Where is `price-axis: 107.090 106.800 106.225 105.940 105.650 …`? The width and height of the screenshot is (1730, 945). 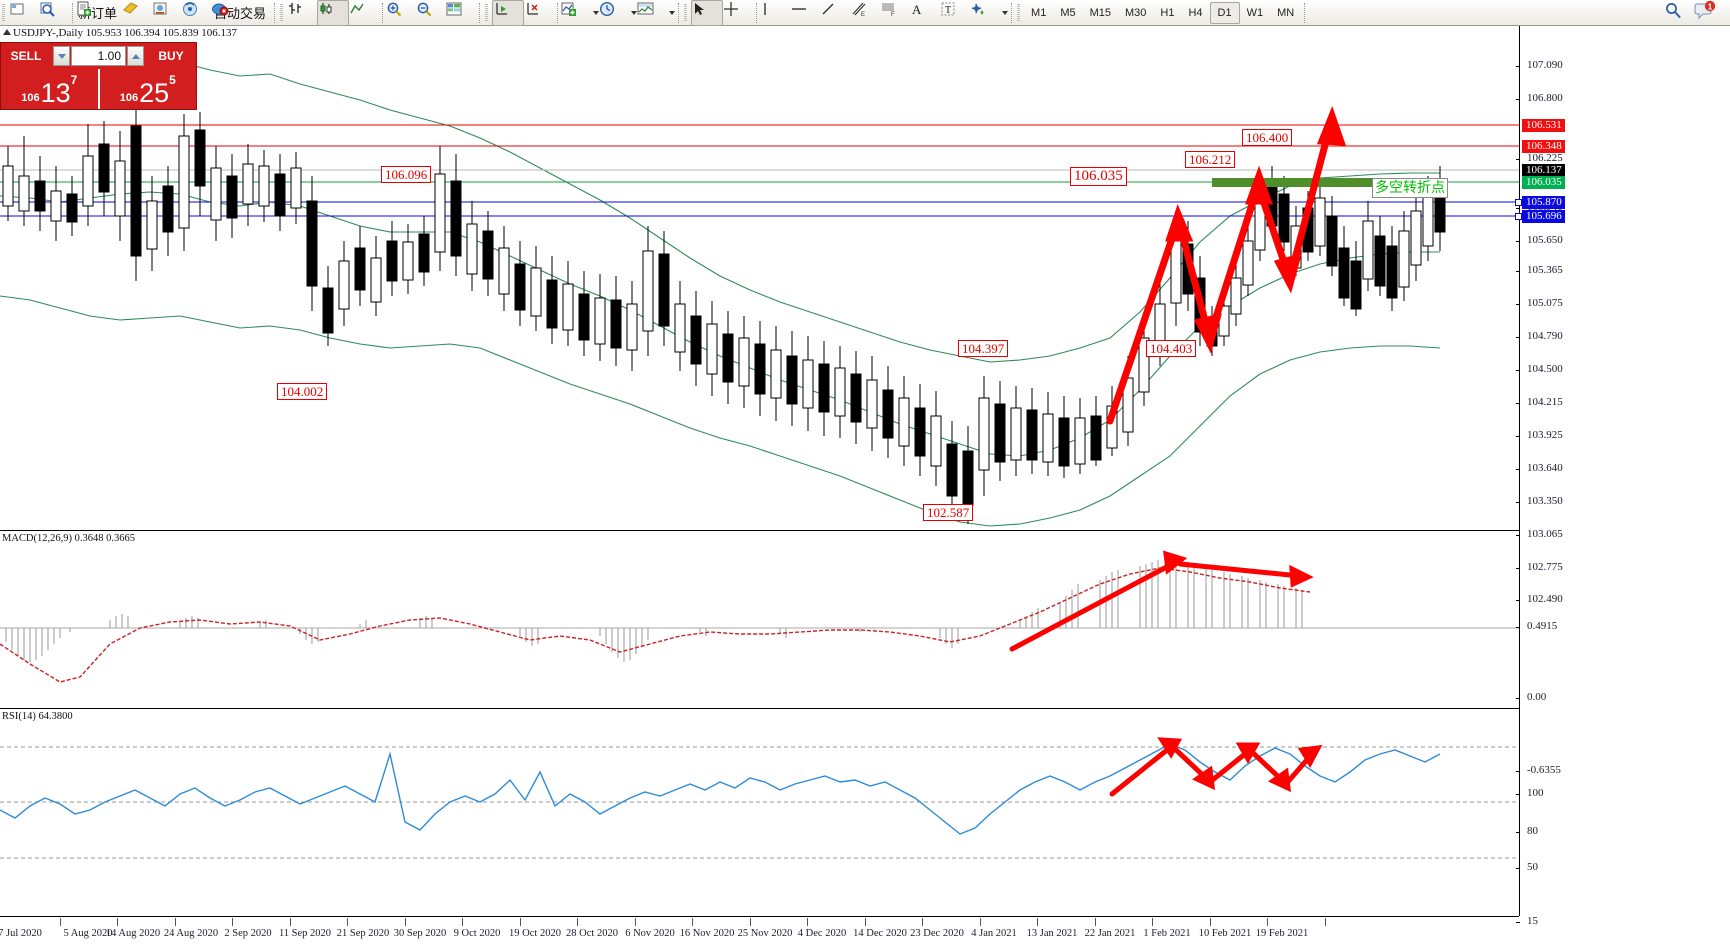 price-axis: 107.090 106.800 106.225 105.940 105.650 … is located at coordinates (1622, 476).